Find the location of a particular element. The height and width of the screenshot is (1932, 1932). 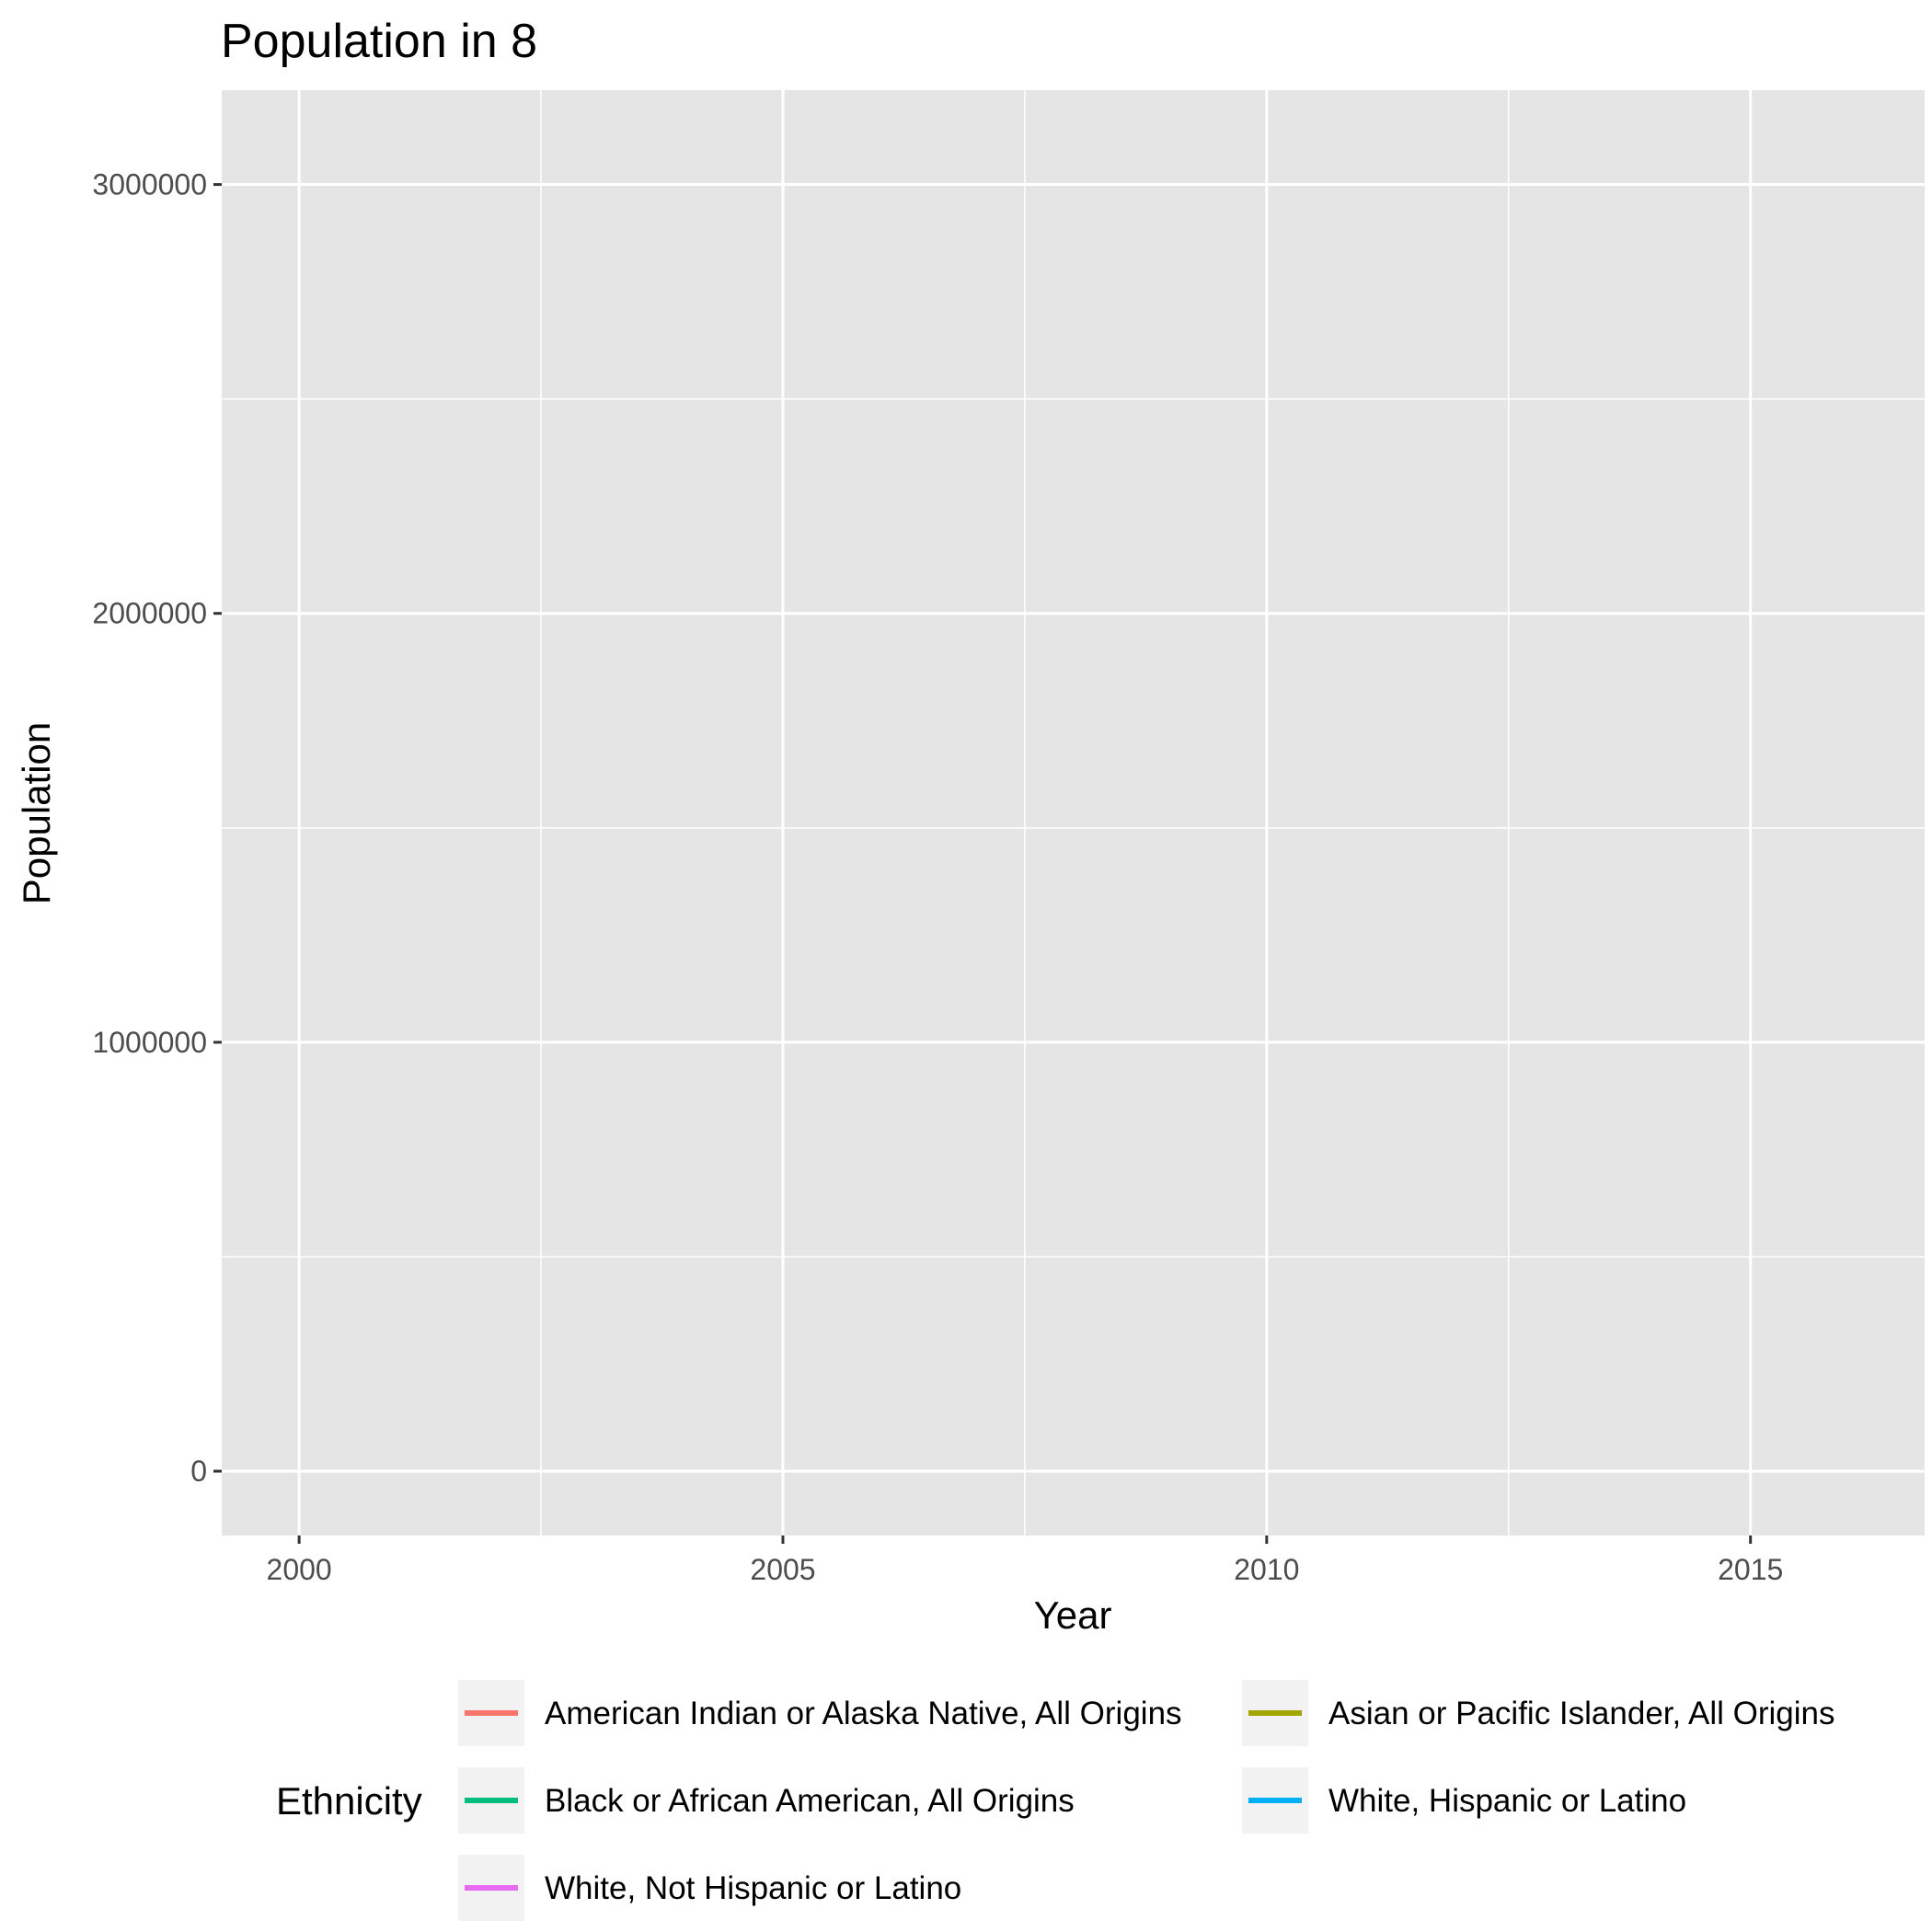

legend-item: White, Not Hispanic or Latino is located at coordinates (709, 1888).